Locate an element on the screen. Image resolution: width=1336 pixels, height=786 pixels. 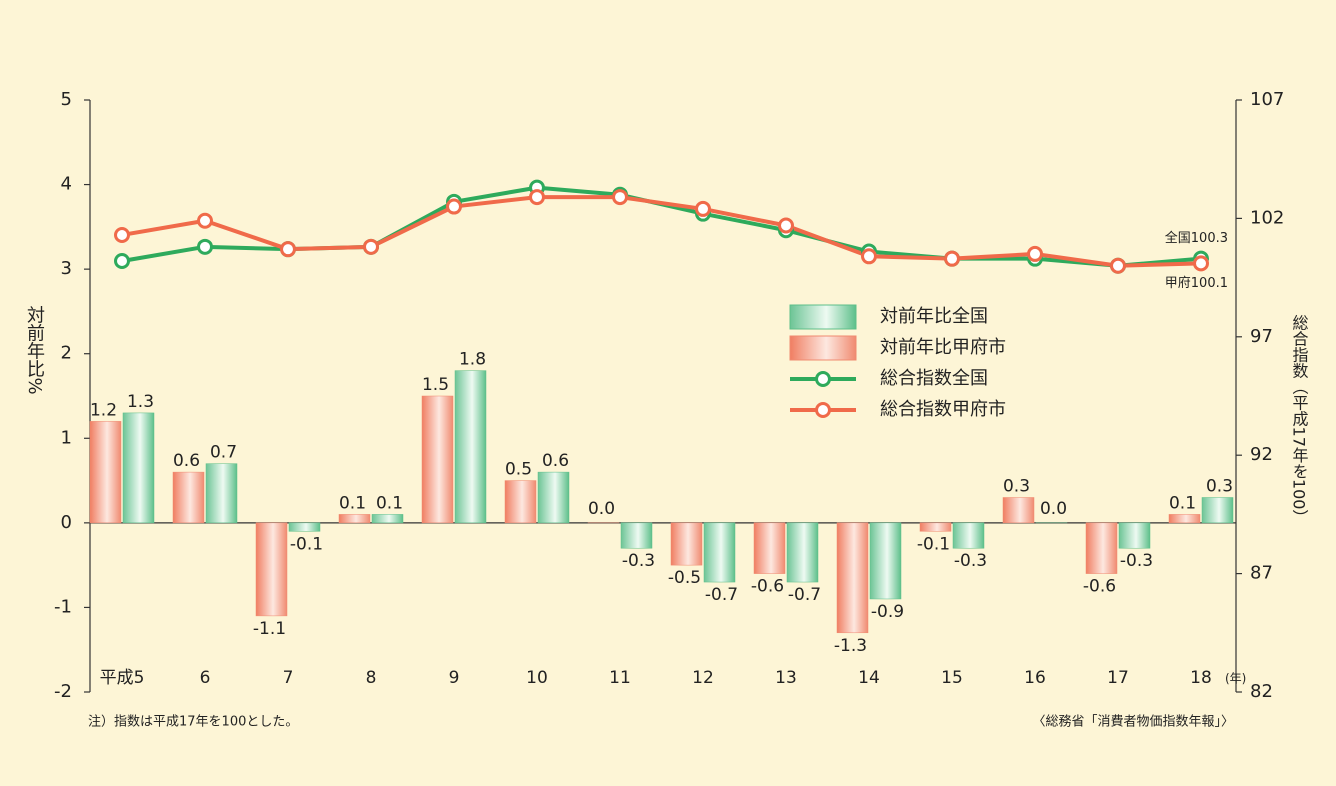
x-unit-label: (年) is located at coordinates (1235, 679).